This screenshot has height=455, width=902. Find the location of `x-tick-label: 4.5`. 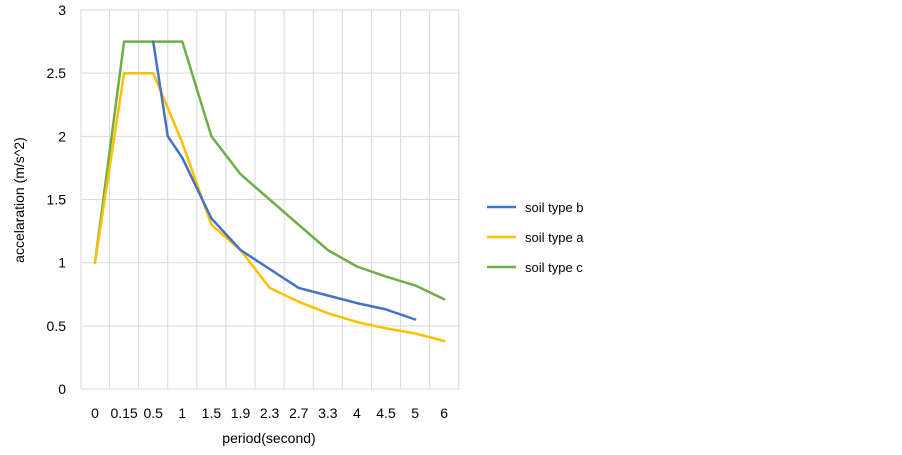

x-tick-label: 4.5 is located at coordinates (386, 413).